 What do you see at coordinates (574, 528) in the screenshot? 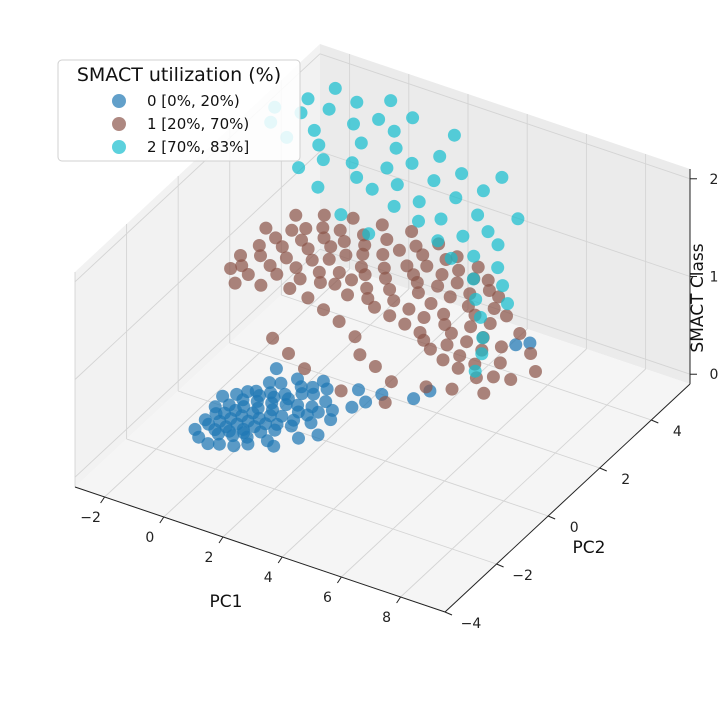
I see `y-tick-label-2: 0` at bounding box center [574, 528].